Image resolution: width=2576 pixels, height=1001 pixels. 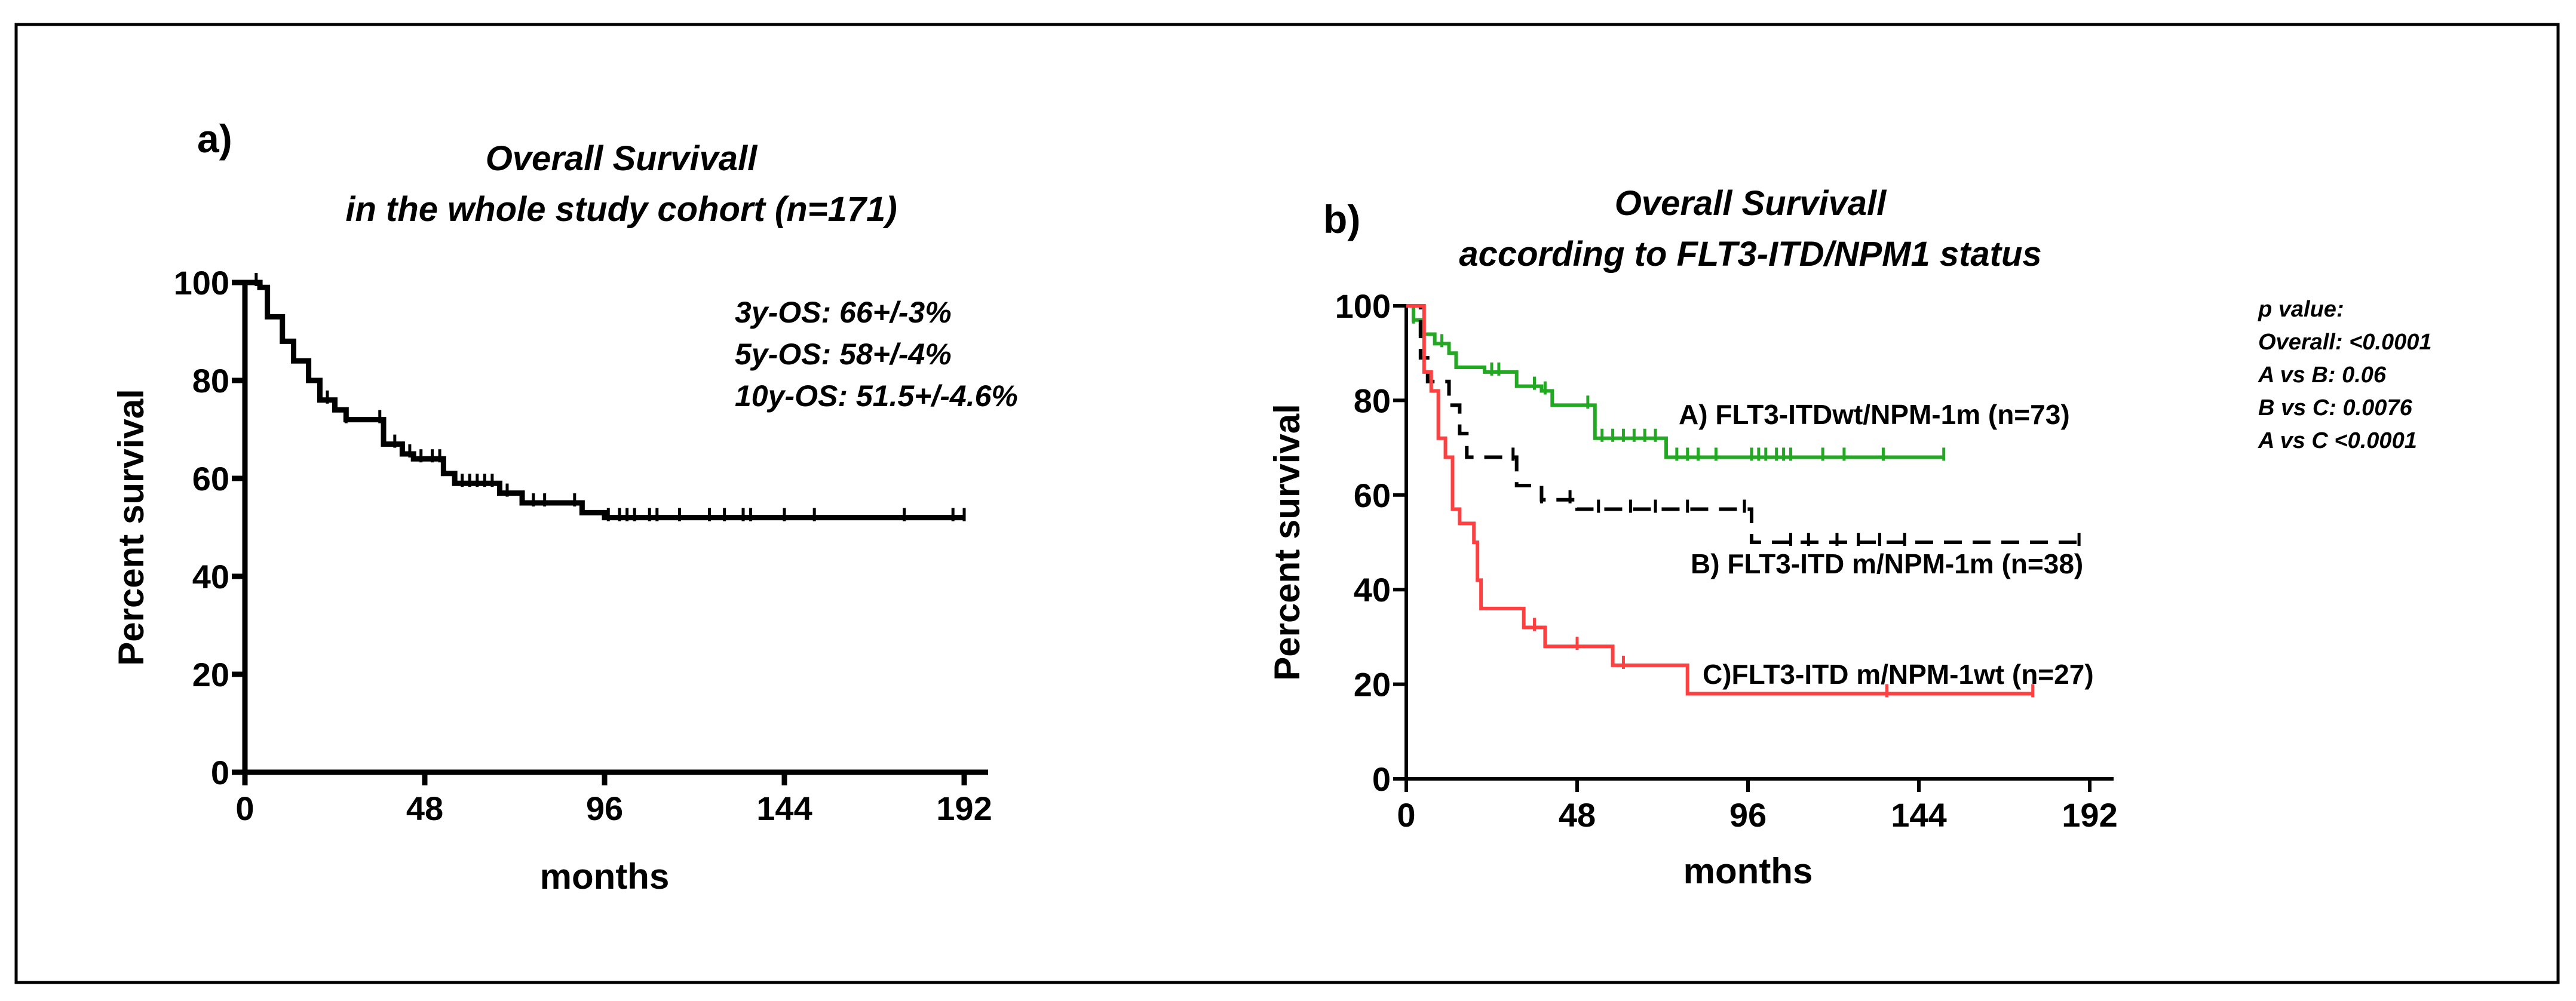 What do you see at coordinates (1341, 219) in the screenshot?
I see `panel-b-label: b)` at bounding box center [1341, 219].